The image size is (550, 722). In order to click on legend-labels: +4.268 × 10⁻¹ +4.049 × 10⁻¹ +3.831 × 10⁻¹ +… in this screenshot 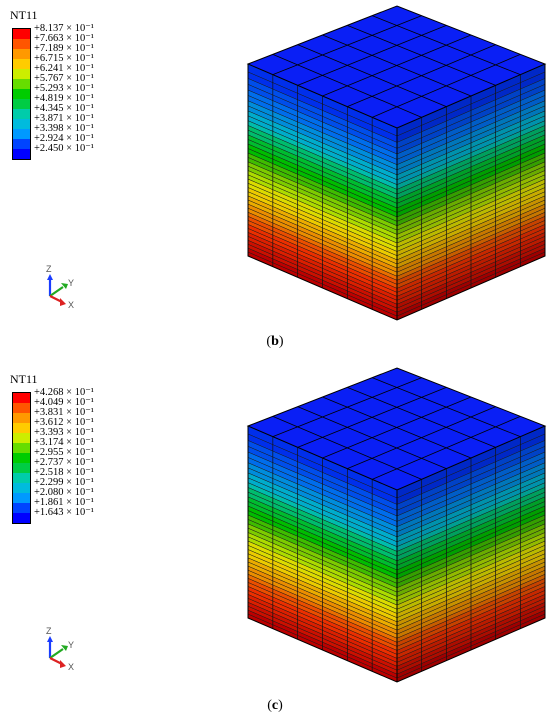, I will do `click(64, 452)`.